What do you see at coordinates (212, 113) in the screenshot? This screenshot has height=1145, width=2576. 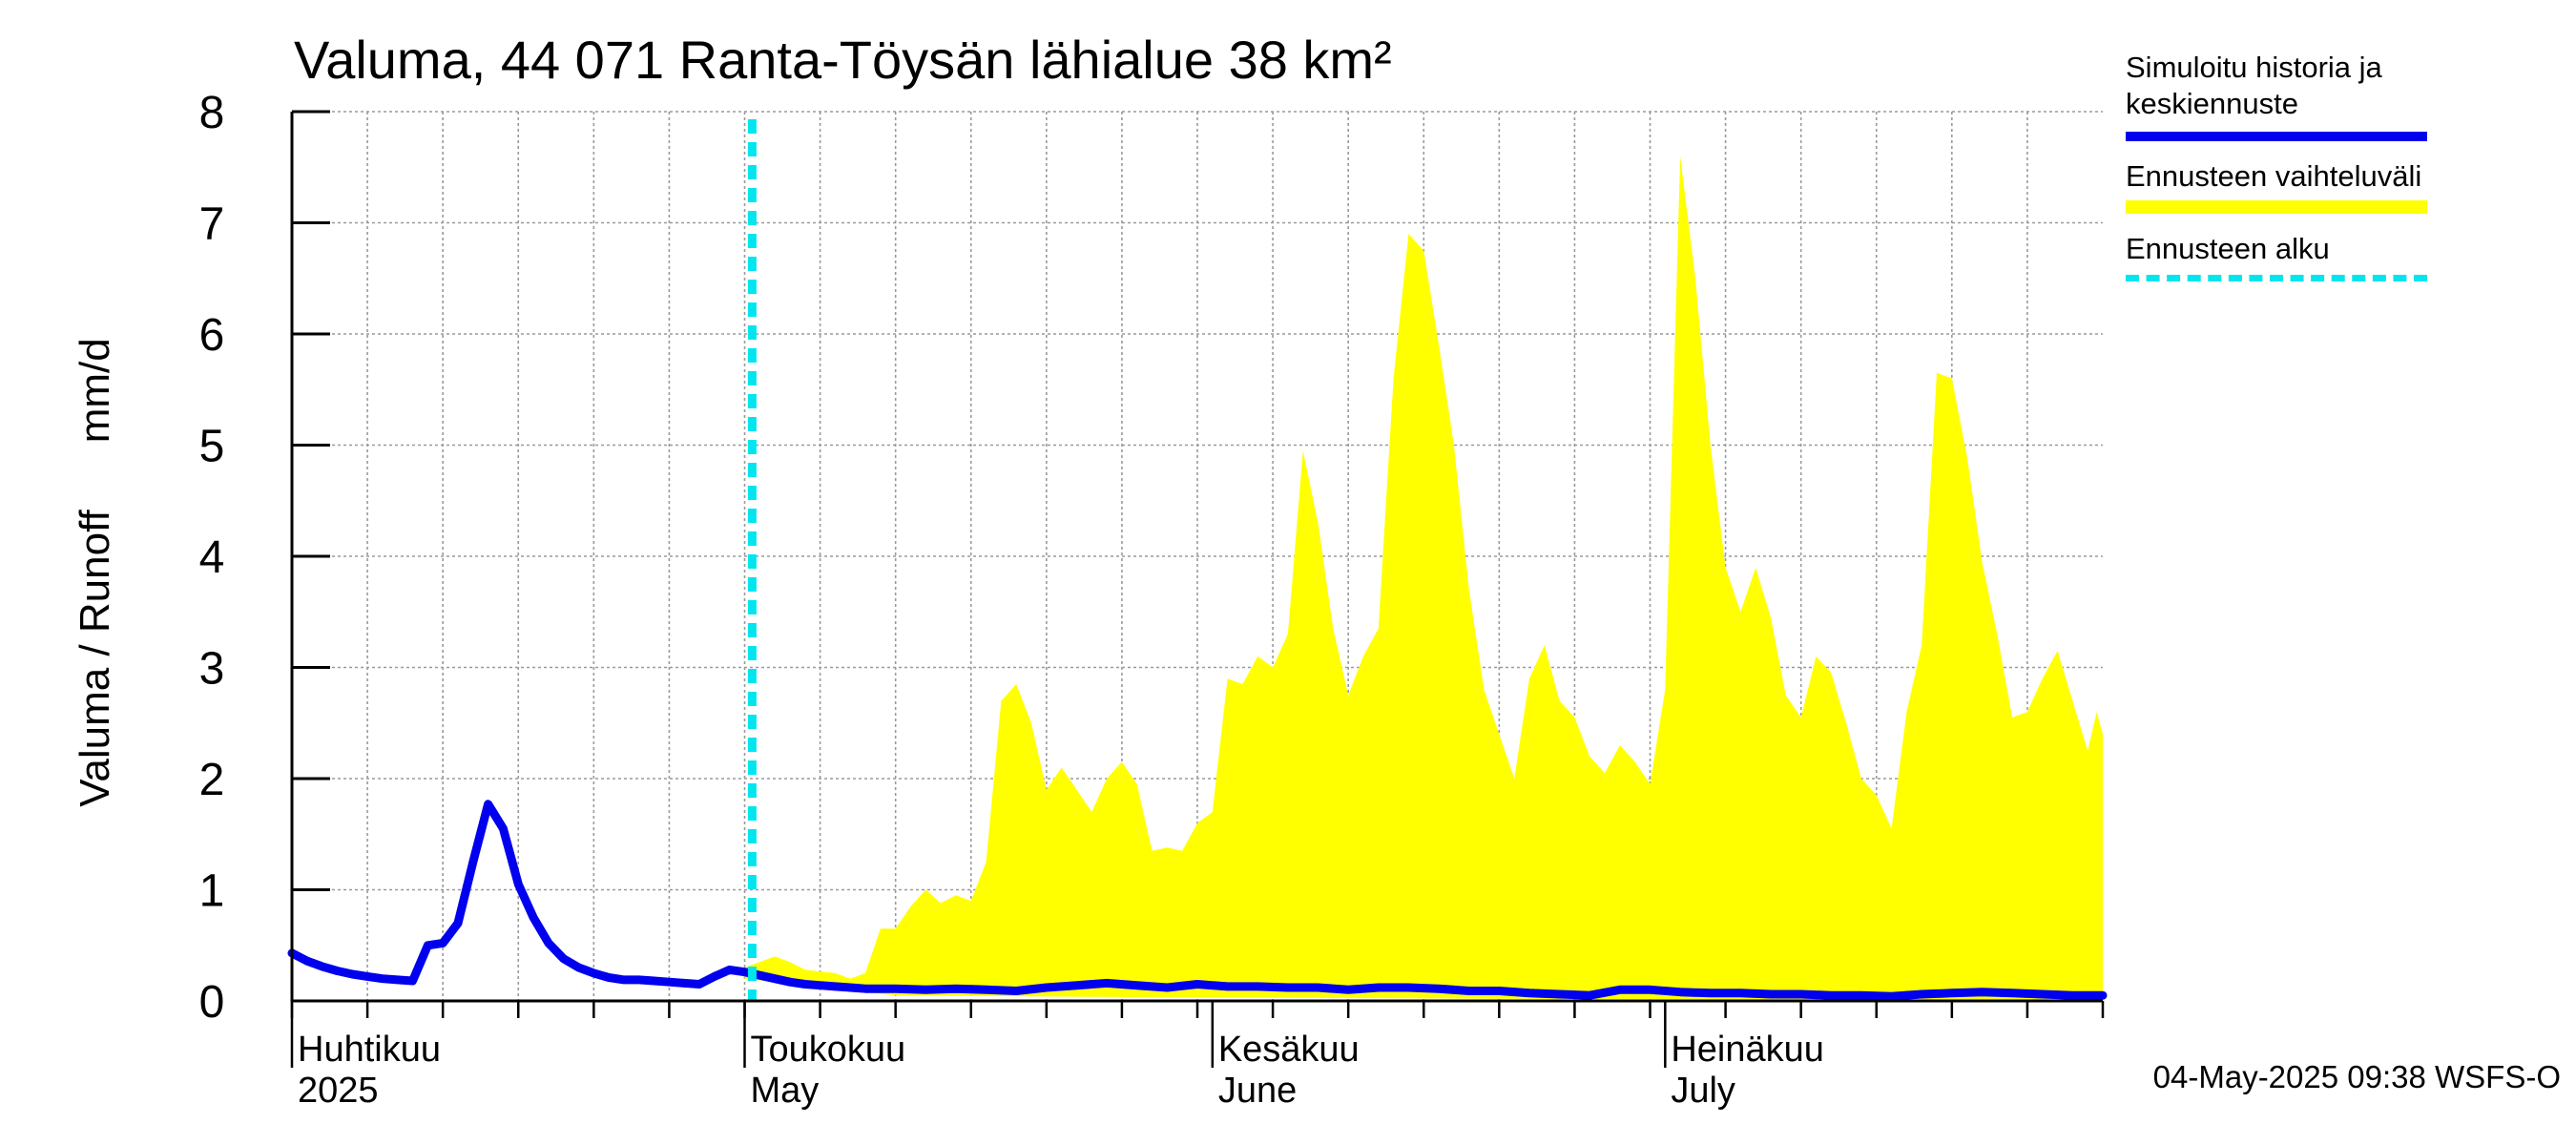 I see `y-tick-label: 8` at bounding box center [212, 113].